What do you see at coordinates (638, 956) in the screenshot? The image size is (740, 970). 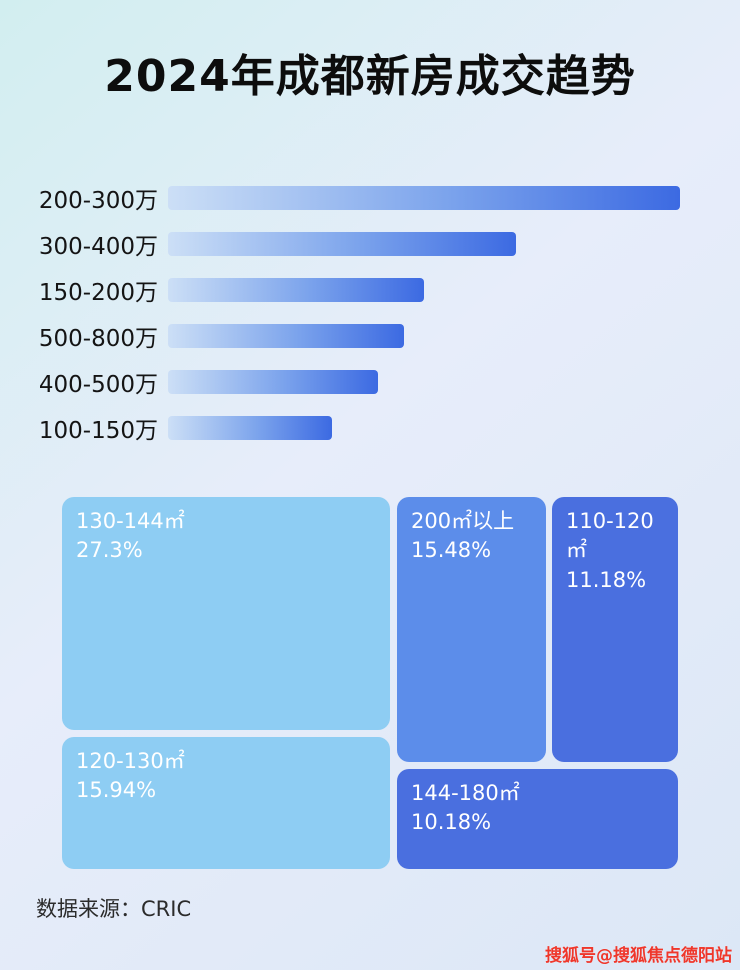 I see `watermark: 搜狐号@搜狐焦点德阳站` at bounding box center [638, 956].